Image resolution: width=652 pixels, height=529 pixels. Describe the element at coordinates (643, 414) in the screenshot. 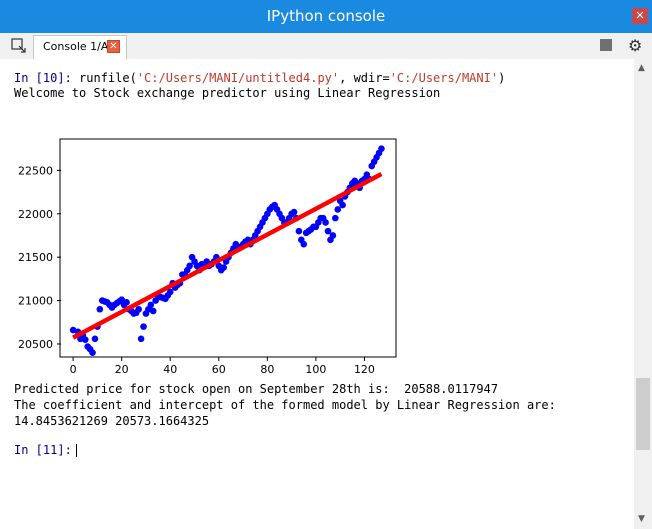

I see `scroll-thumb` at that location.